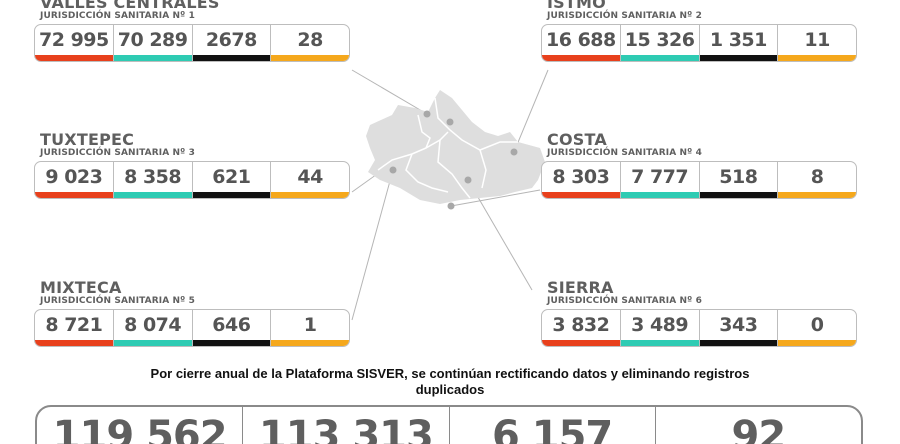  What do you see at coordinates (624, 153) in the screenshot?
I see `region-jurisdiction: JURISDICCIÓN SANITARIA Nº 4` at bounding box center [624, 153].